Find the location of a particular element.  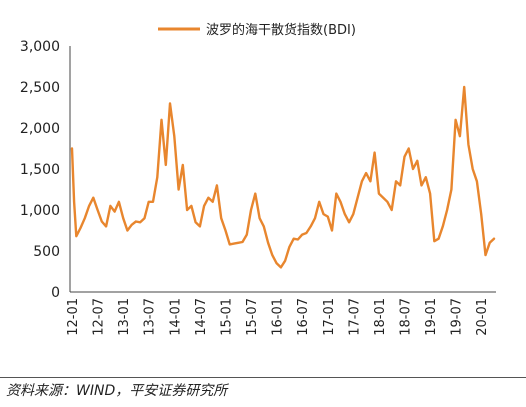

x-tick-label: 17-01 is located at coordinates (329, 317).